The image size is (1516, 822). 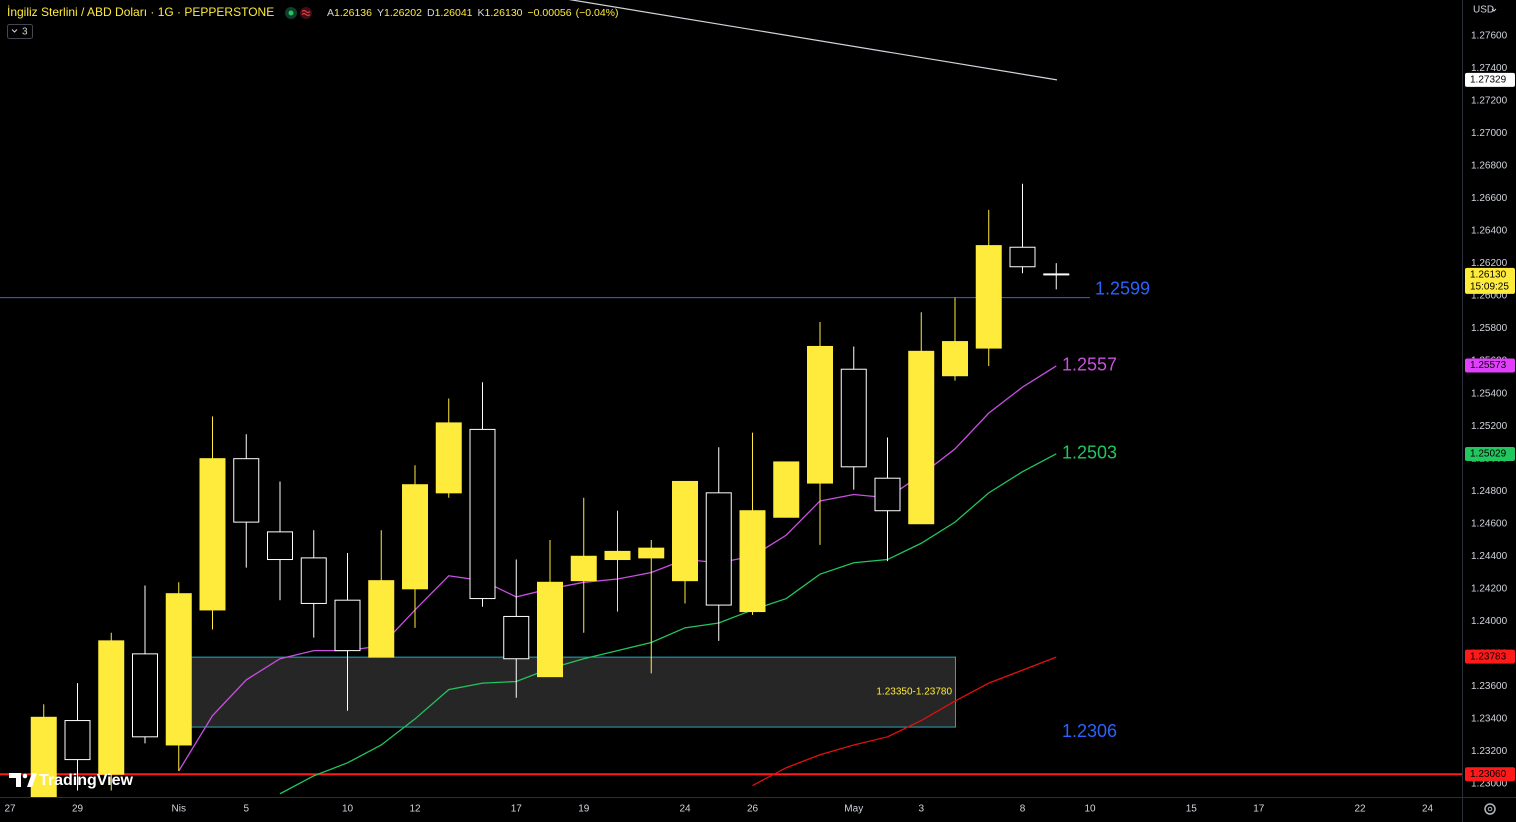 I want to click on y-tick-label: 1.27000, so click(x=1489, y=133).